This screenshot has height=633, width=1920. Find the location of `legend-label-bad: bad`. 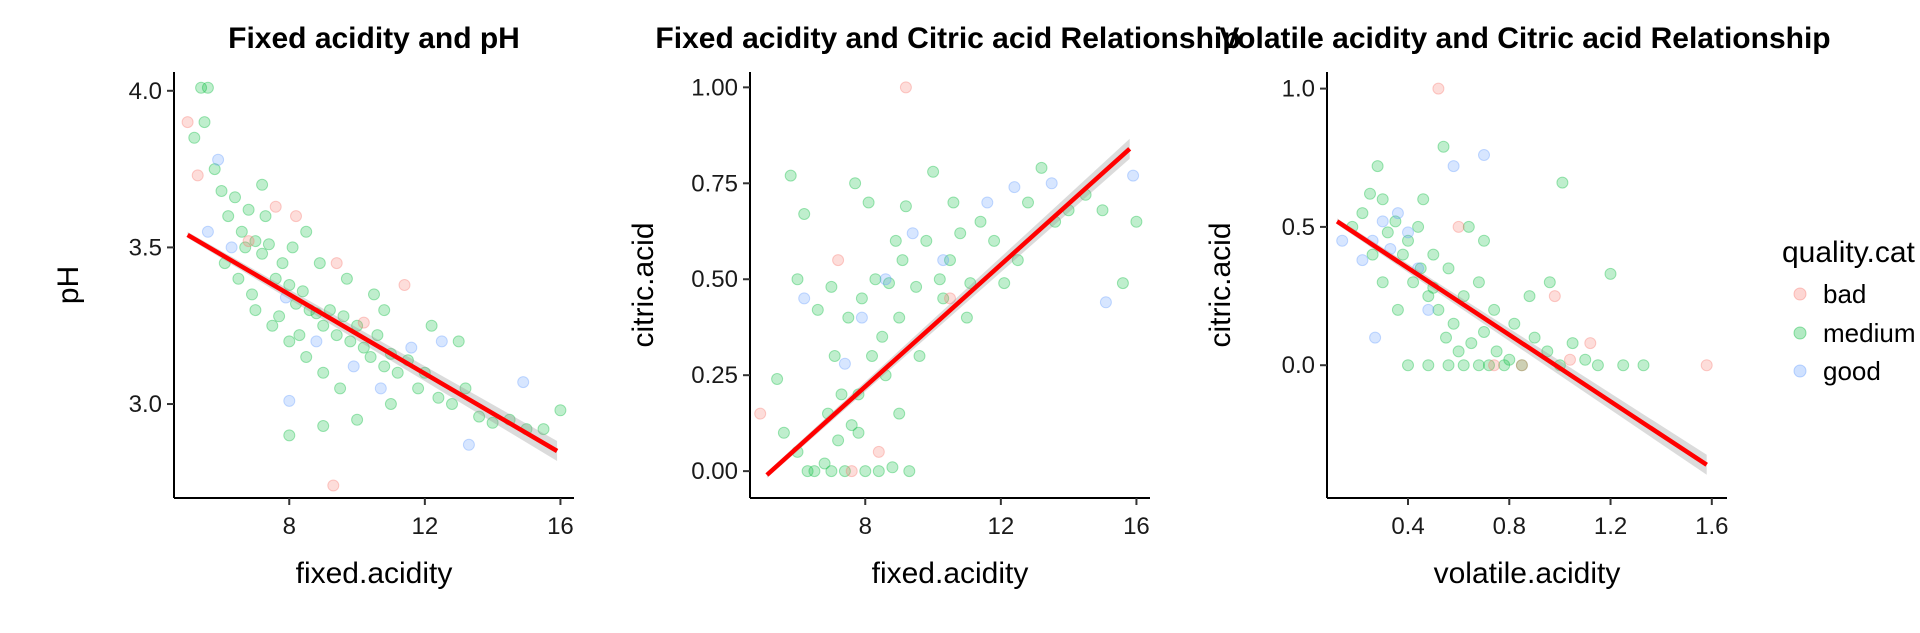

legend-label-bad: bad is located at coordinates (1844, 294).